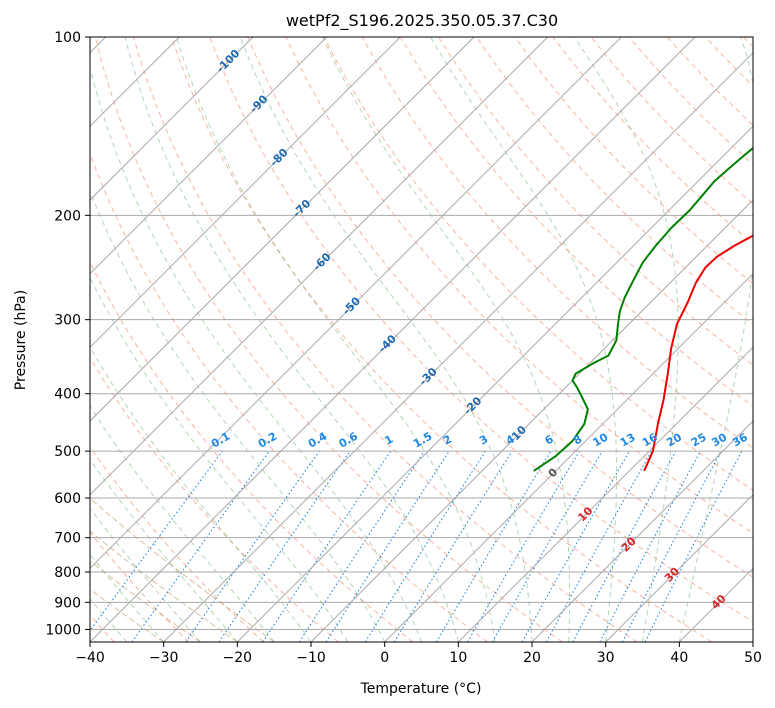 This screenshot has width=775, height=708. What do you see at coordinates (238, 658) in the screenshot?
I see `x-tick-label: −20` at bounding box center [238, 658].